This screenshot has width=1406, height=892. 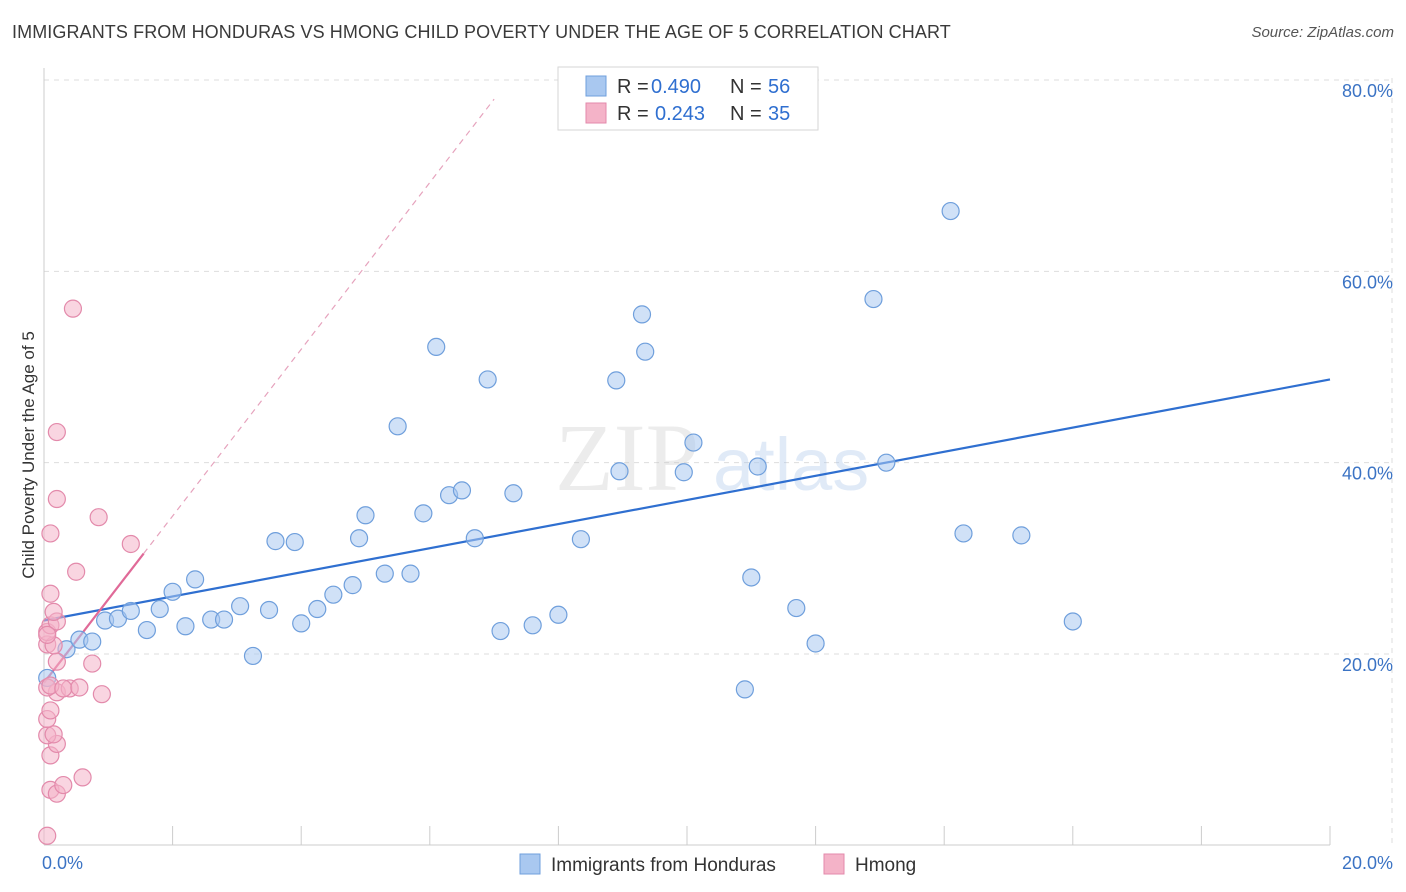 I want to click on legend-r-value-1: 0.490, so click(x=676, y=87).